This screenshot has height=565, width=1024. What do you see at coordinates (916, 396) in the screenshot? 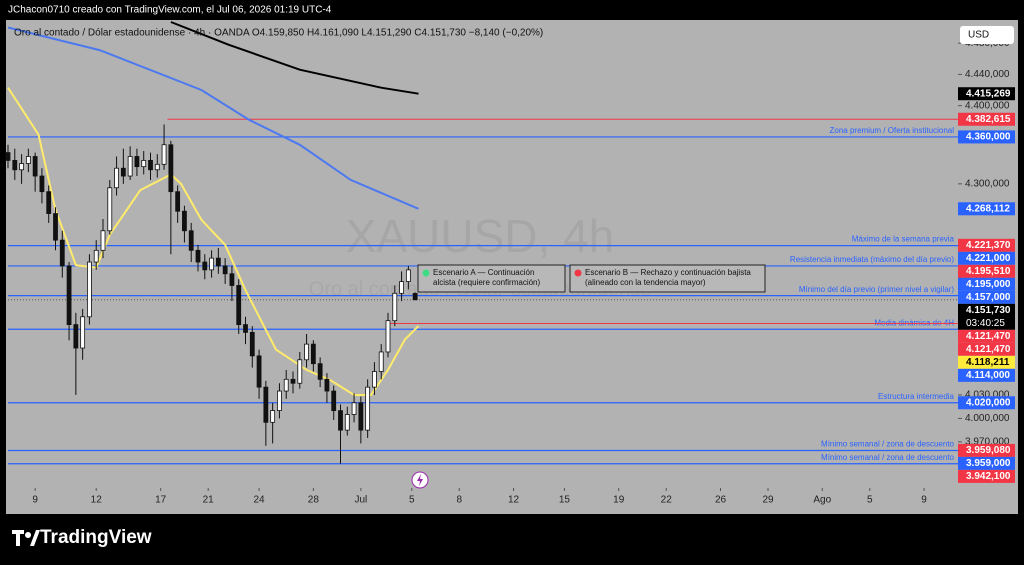
I see `level-note: Estructura intermedia` at bounding box center [916, 396].